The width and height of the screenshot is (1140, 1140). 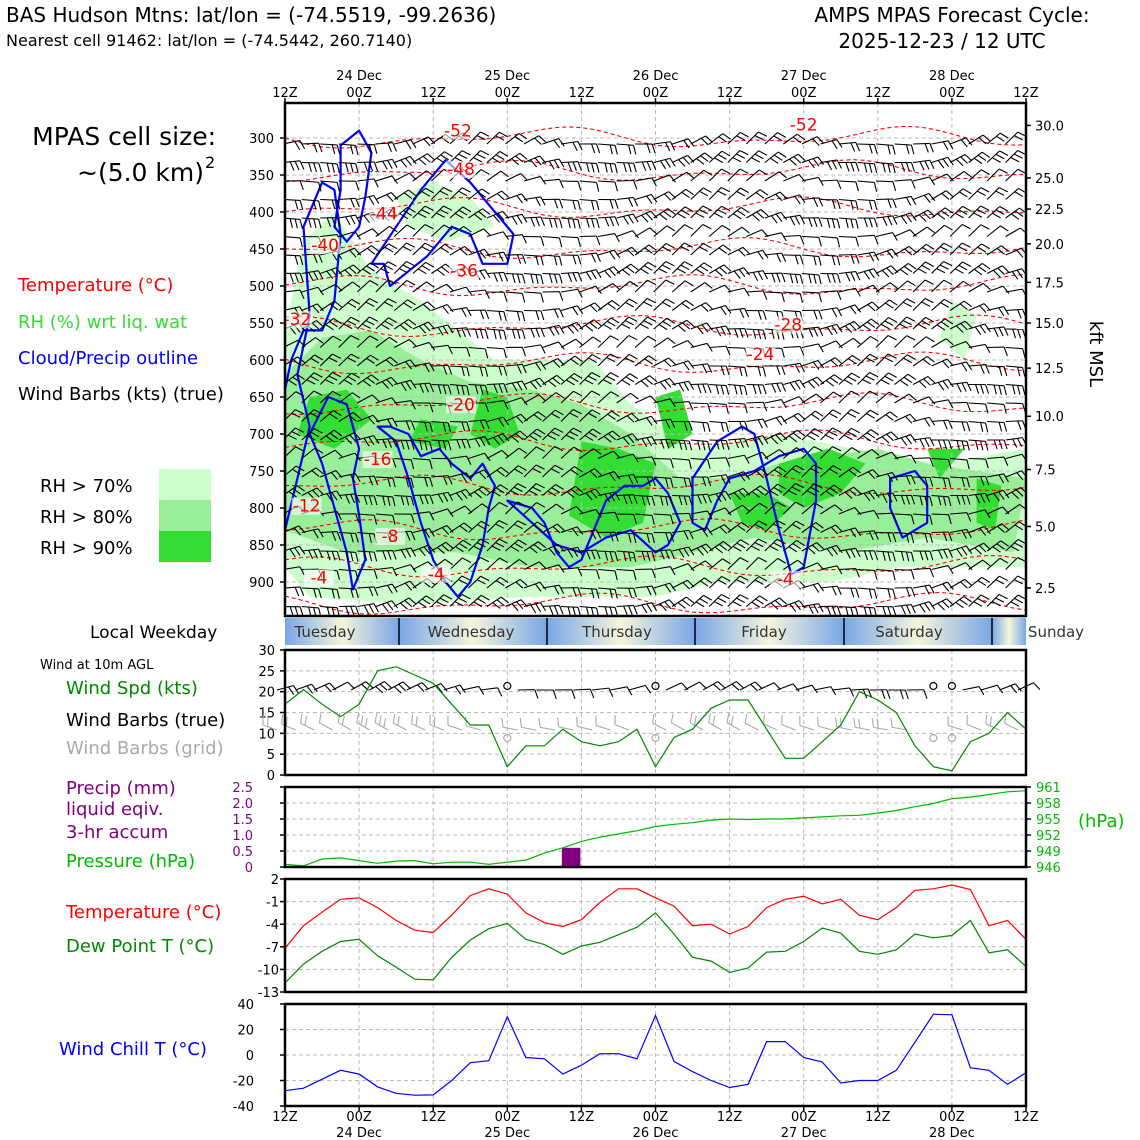 What do you see at coordinates (1101, 821) in the screenshot?
I see `pressure-unit-label: (hPa)` at bounding box center [1101, 821].